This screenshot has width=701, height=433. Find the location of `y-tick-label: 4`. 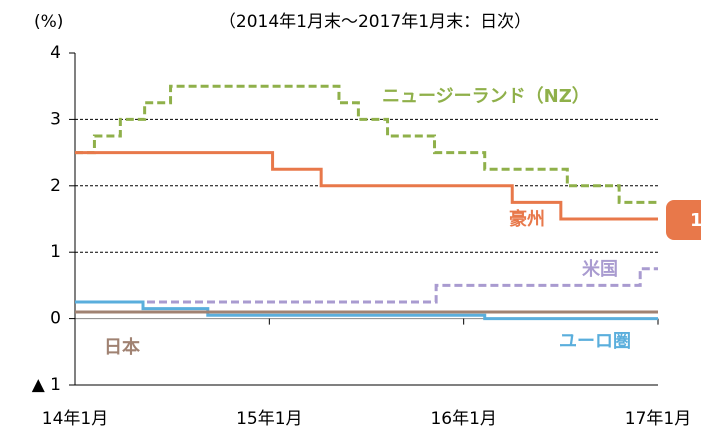

y-tick-label: 4 is located at coordinates (55, 53).